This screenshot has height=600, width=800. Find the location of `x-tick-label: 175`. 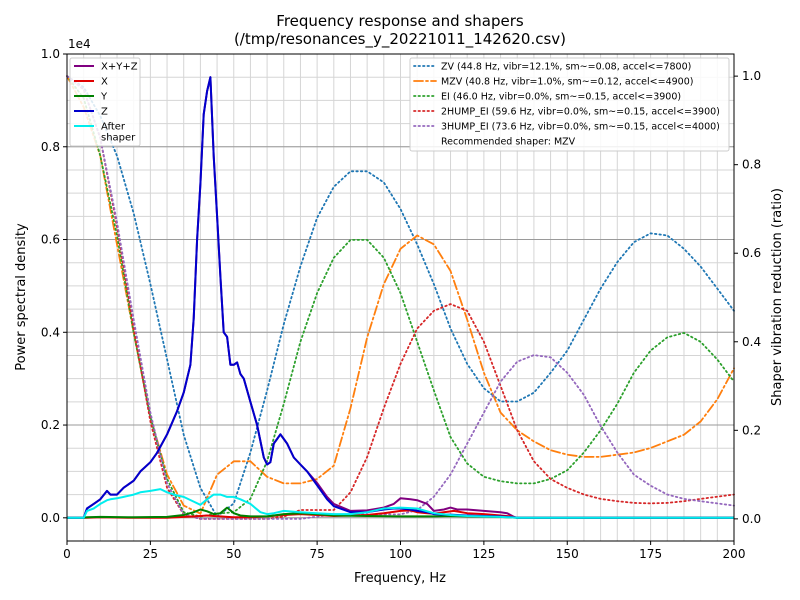

x-tick-label: 175 is located at coordinates (650, 554).